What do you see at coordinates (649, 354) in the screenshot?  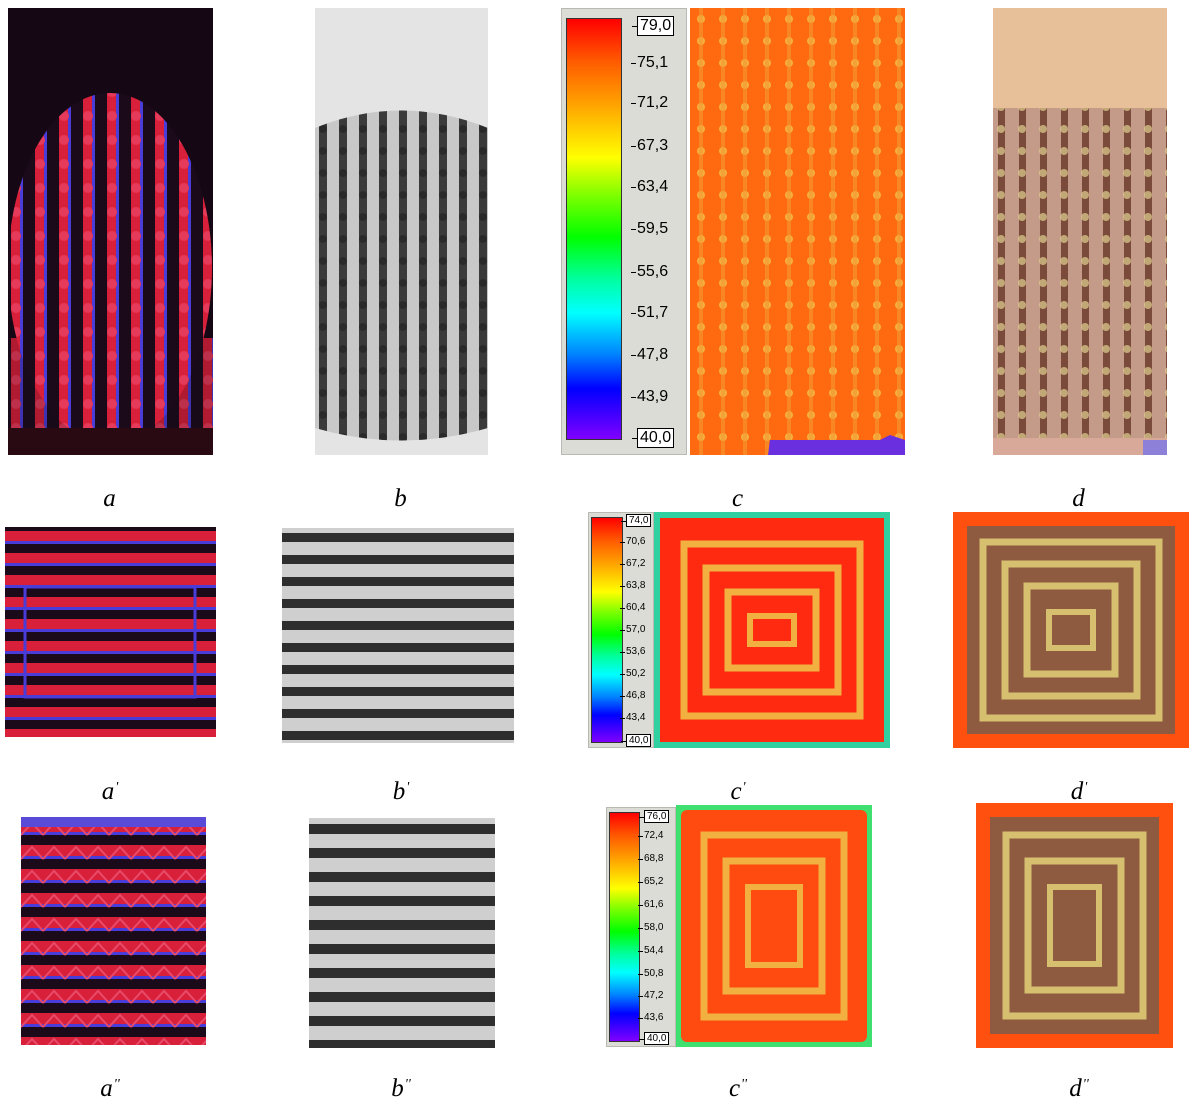 I see `colorbar-tick: 47,8` at bounding box center [649, 354].